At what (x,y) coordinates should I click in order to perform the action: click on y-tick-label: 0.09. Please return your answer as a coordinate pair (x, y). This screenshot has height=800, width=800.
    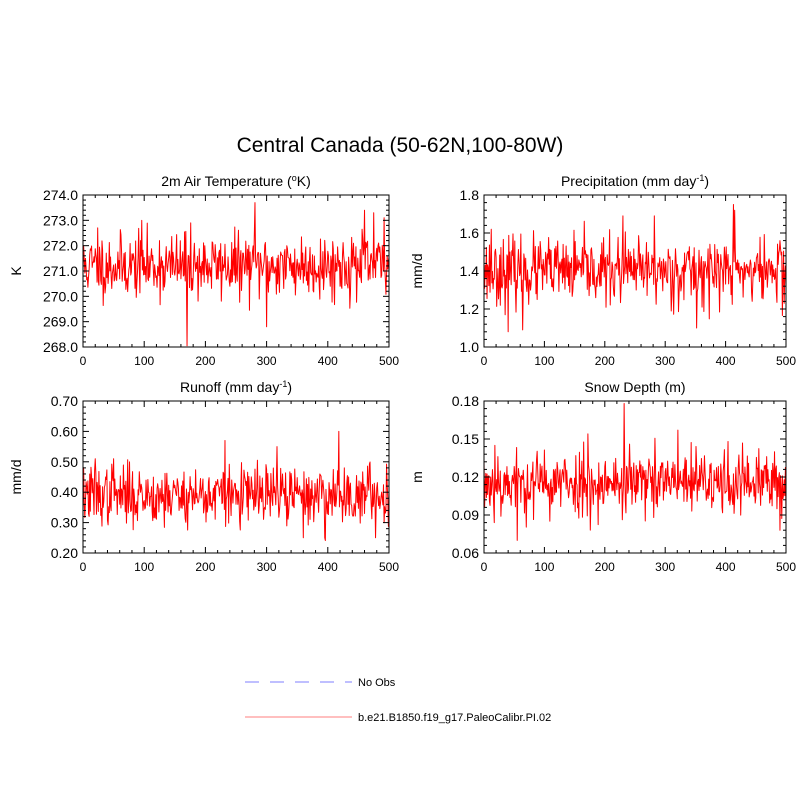
    Looking at the image, I should click on (465, 515).